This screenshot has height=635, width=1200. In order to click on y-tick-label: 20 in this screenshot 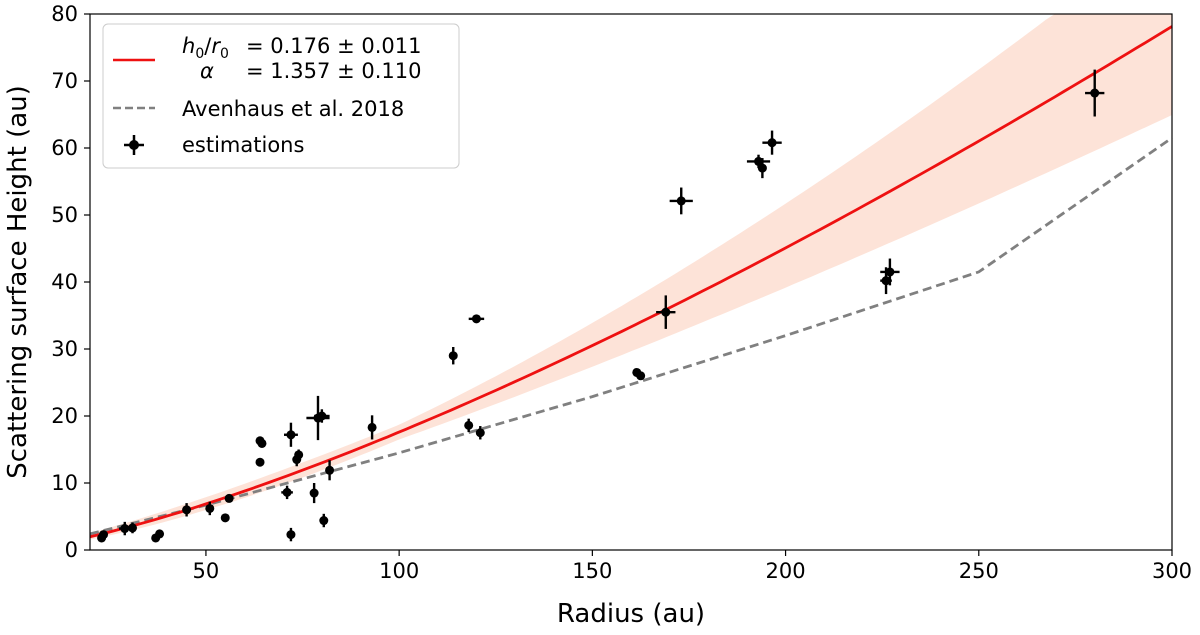, I will do `click(64, 416)`.